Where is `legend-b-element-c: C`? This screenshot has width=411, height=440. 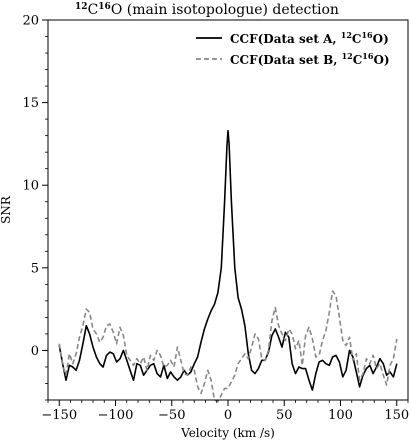 legend-b-element-c: C is located at coordinates (358, 60).